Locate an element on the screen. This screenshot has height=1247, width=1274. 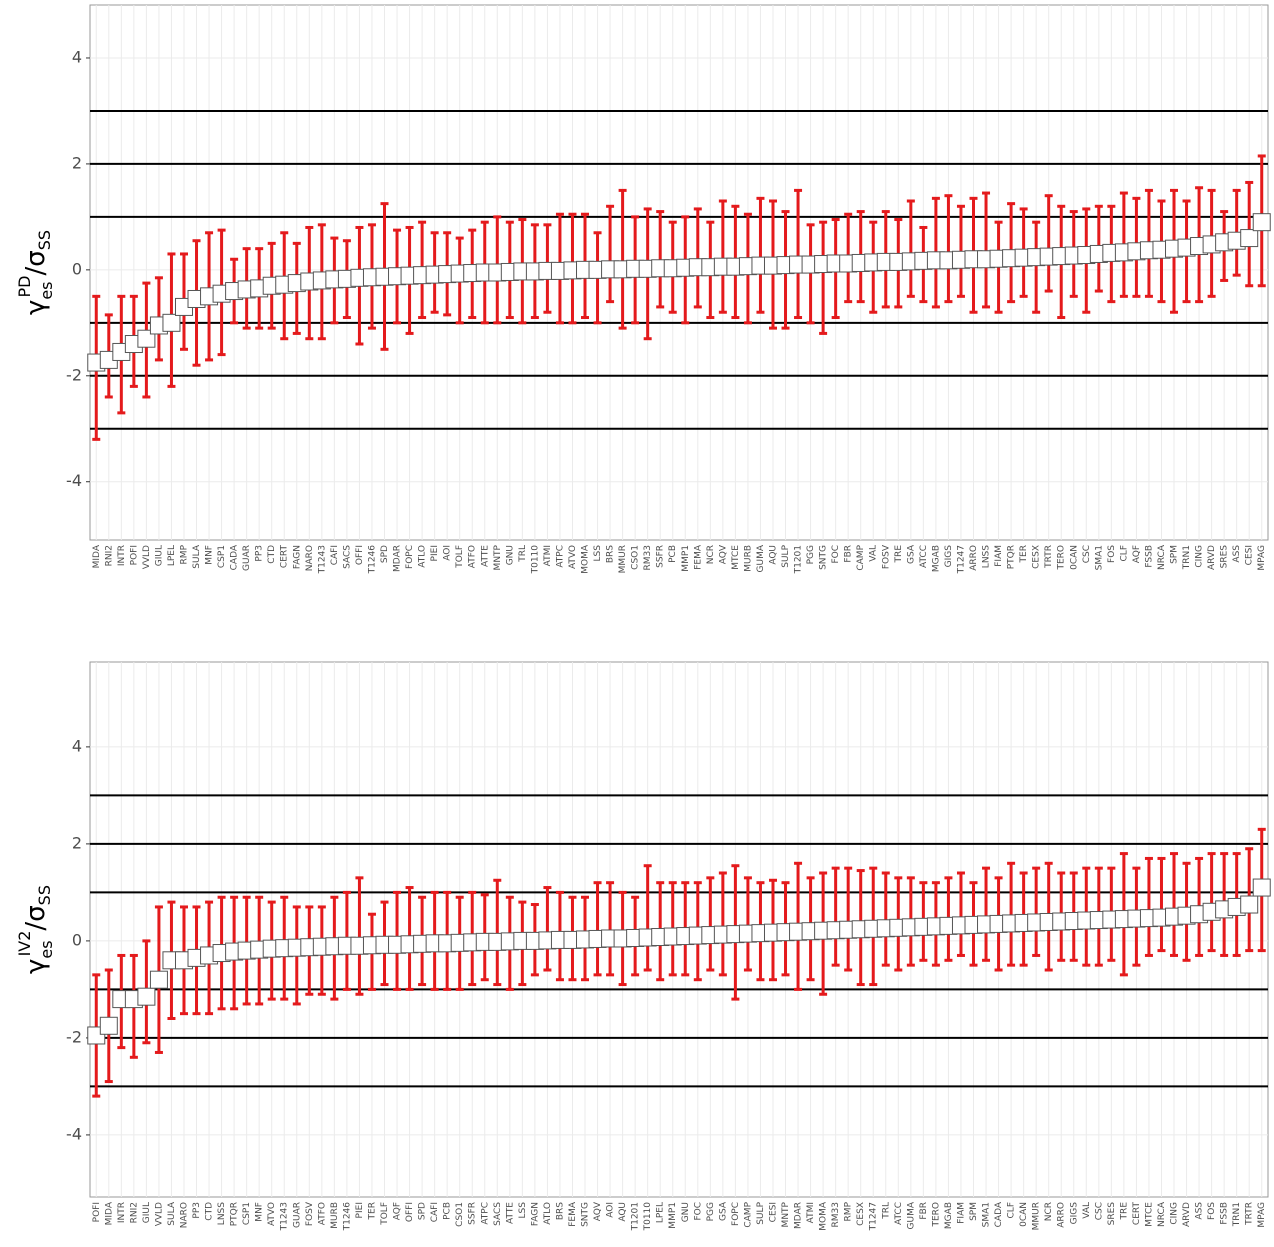
x-tick-label: AOI is located at coordinates (611, 1210).